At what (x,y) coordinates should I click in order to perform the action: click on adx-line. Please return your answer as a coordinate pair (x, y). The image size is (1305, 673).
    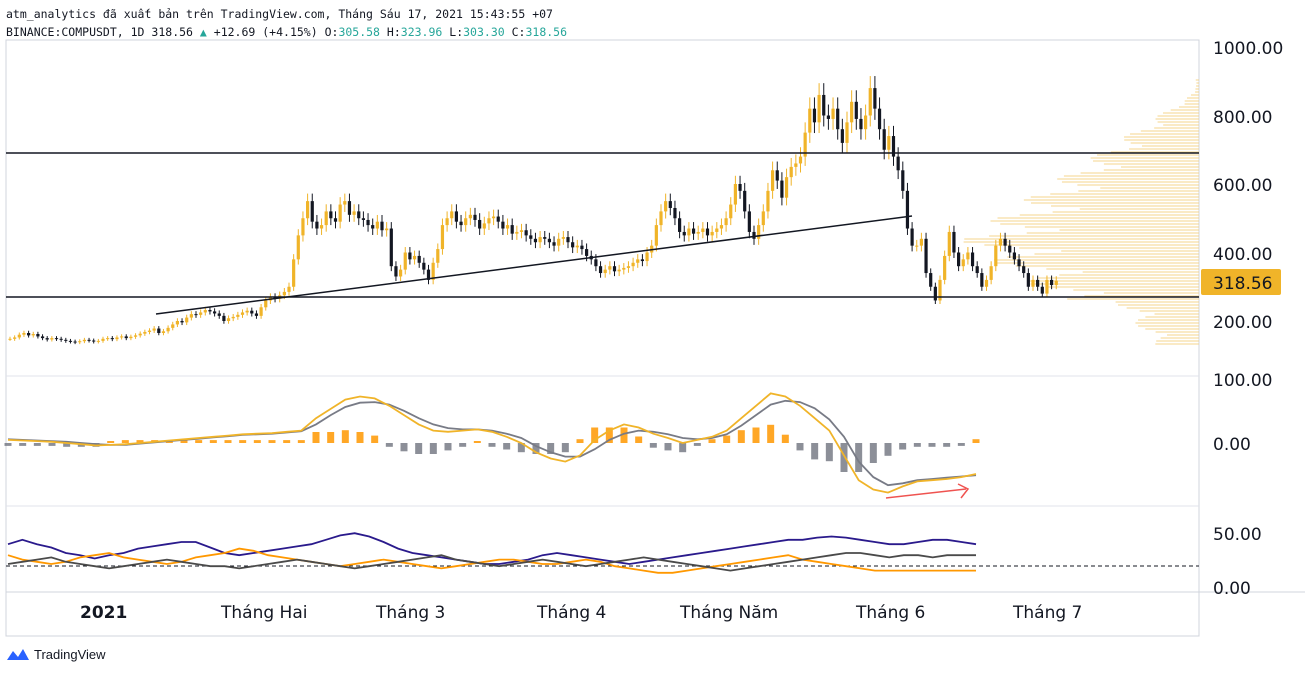
    Looking at the image, I should click on (492, 548).